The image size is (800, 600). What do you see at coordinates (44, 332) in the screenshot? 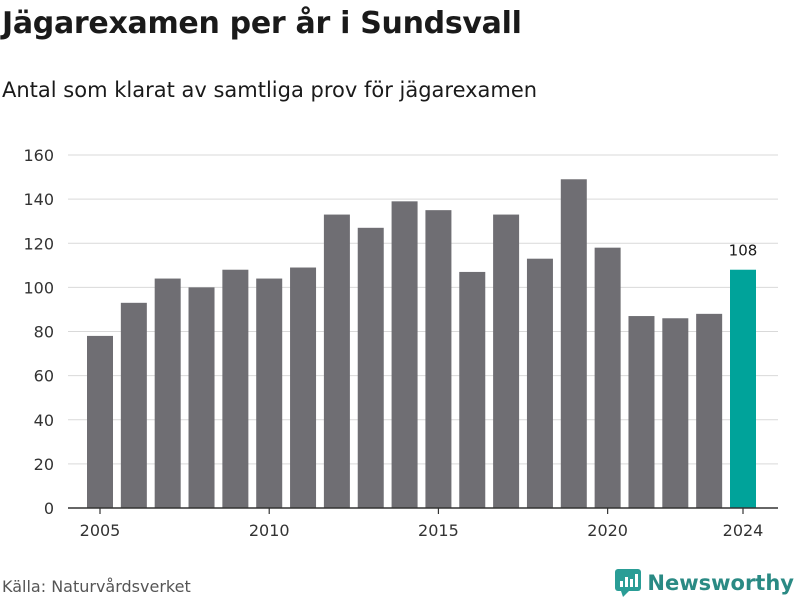
I see `y-tick-label: 80` at bounding box center [44, 332].